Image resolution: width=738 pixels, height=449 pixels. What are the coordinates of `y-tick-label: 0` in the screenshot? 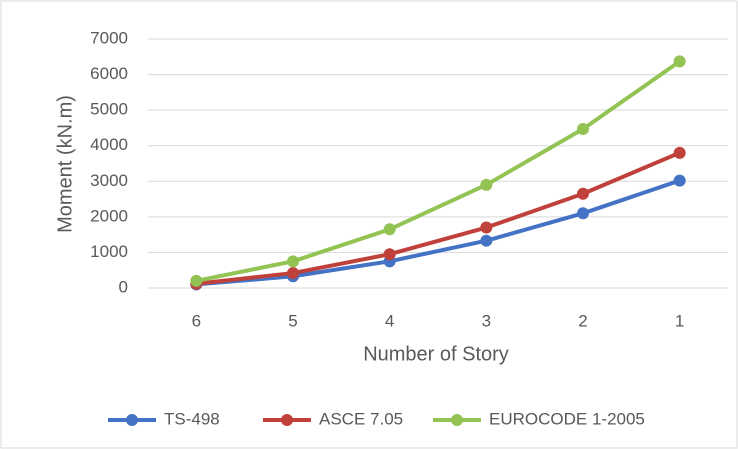 It's located at (123, 286).